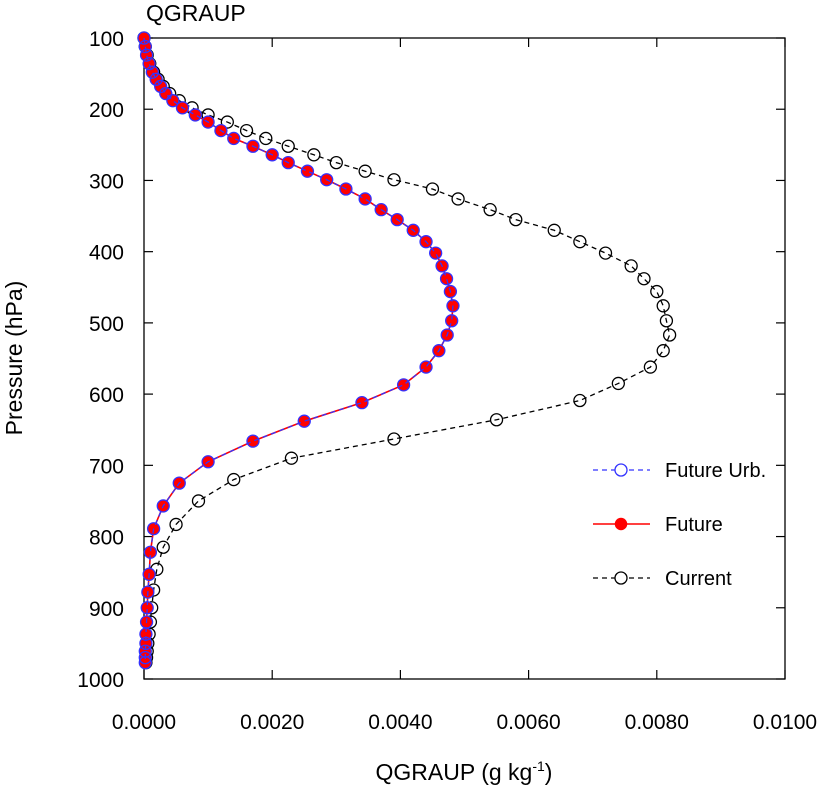 The height and width of the screenshot is (787, 830). Describe the element at coordinates (528, 722) in the screenshot. I see `x-tick-label: 0.0060` at that location.